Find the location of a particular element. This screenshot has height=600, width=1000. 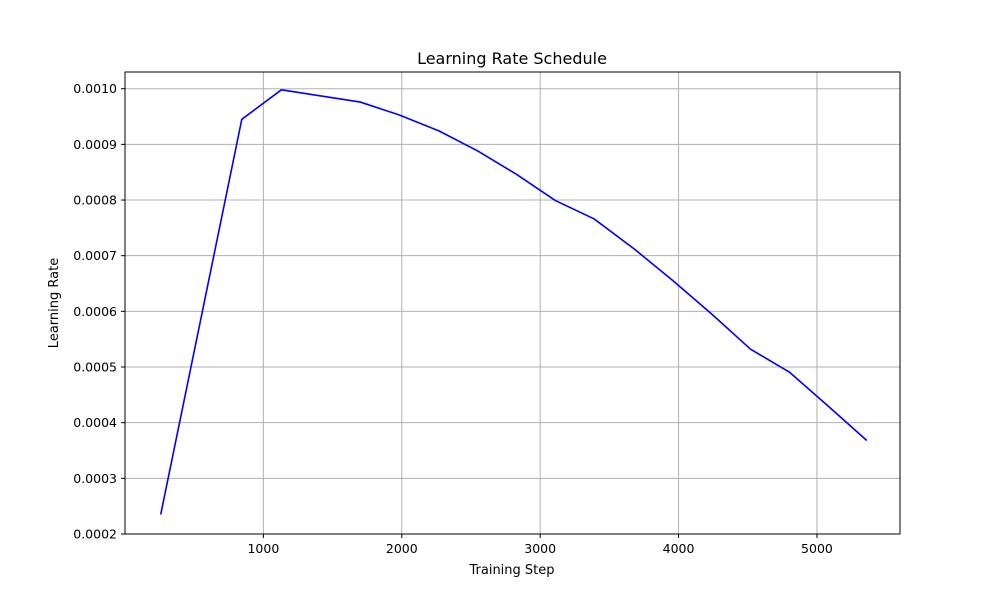

y-tick-label: 0.0008 is located at coordinates (95, 200).